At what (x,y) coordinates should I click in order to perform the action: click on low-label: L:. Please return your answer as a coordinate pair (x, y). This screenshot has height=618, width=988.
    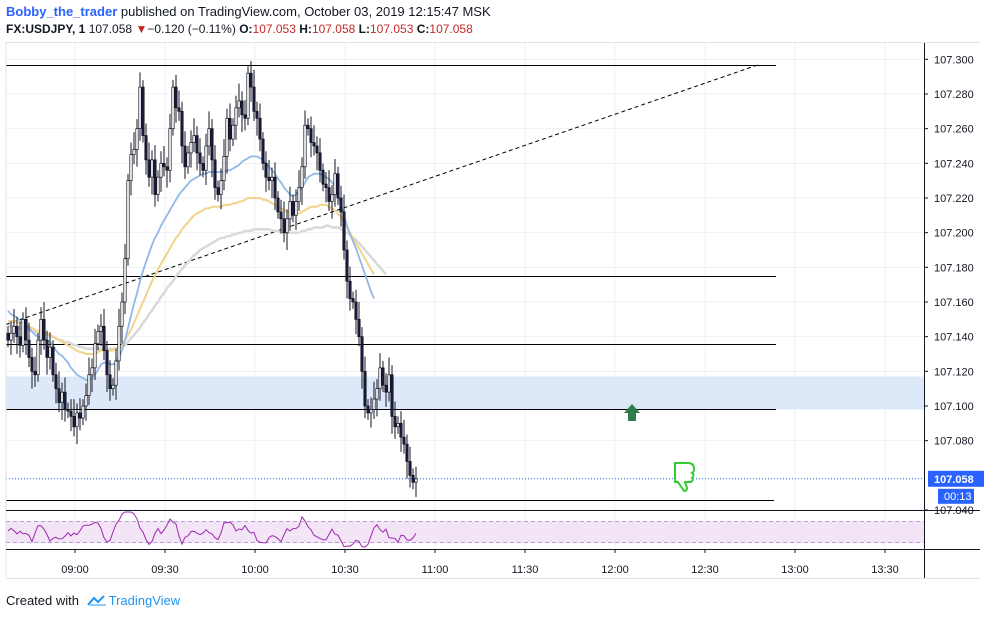
    Looking at the image, I should click on (364, 29).